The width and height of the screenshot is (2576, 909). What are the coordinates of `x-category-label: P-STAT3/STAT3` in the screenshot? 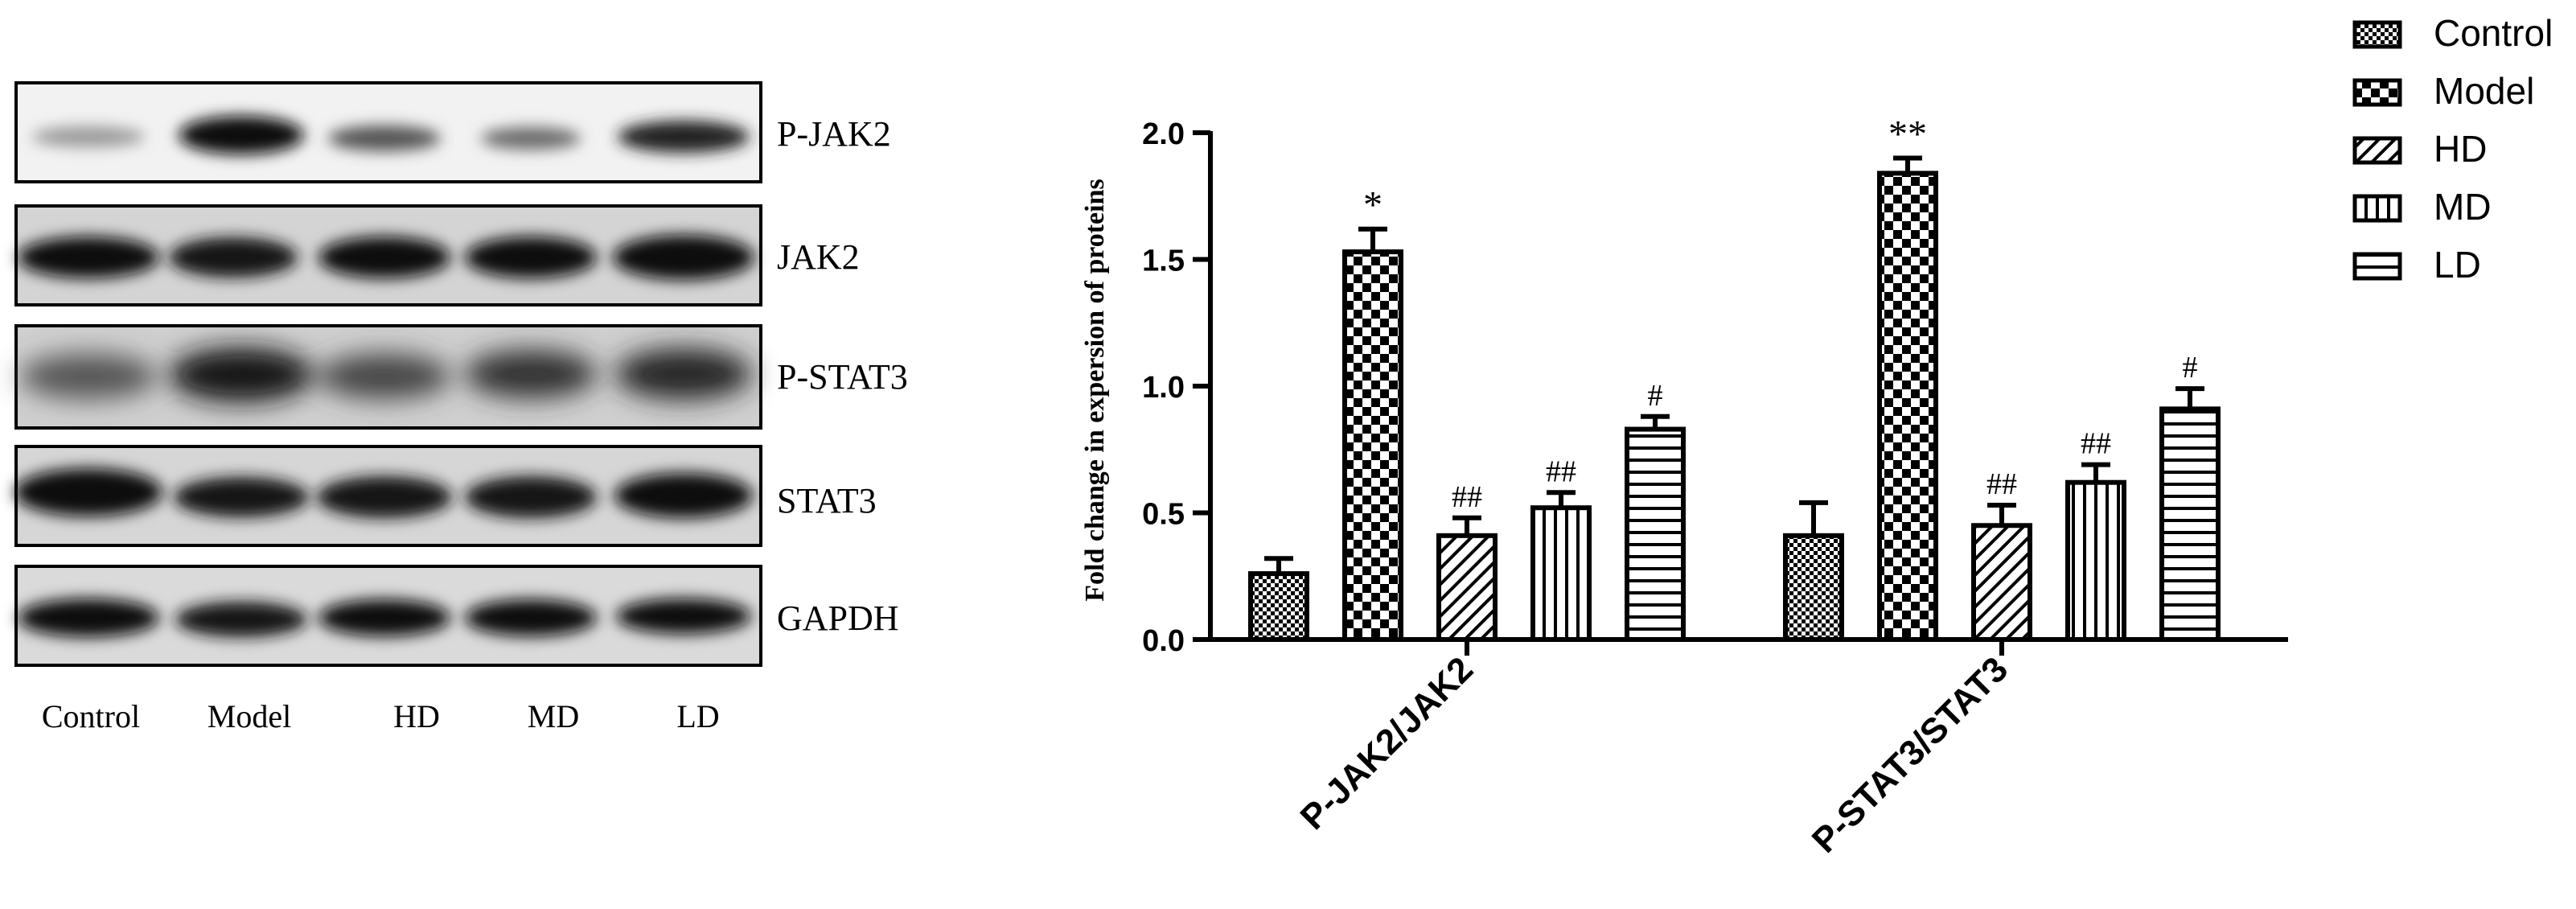 It's located at (1910, 755).